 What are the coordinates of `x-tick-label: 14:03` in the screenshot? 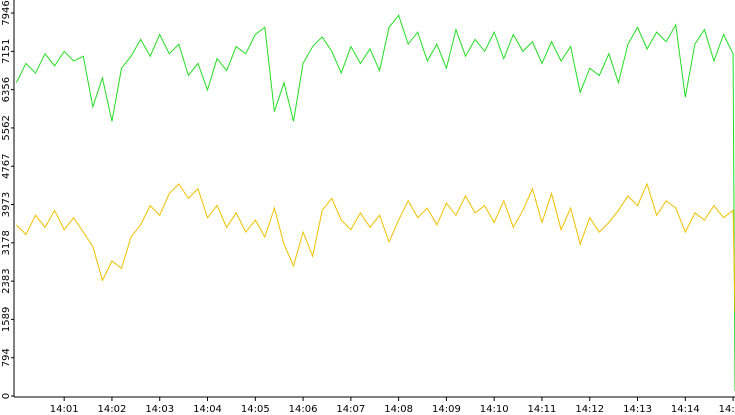 It's located at (159, 409).